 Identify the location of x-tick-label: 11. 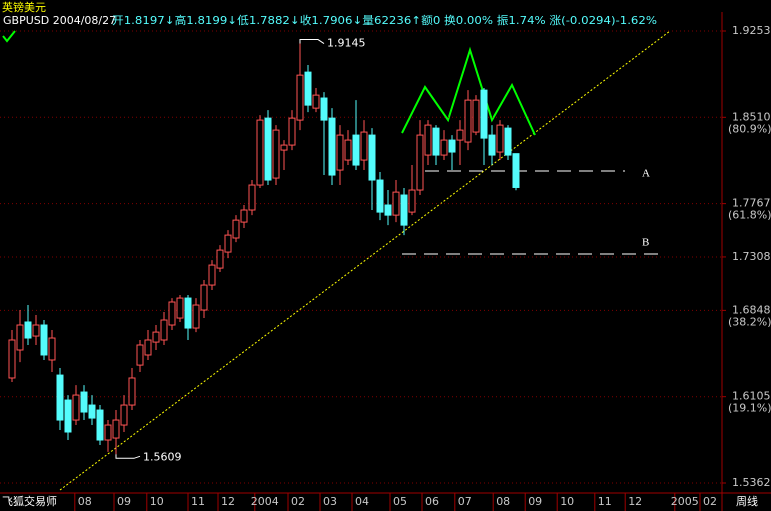
(605, 501).